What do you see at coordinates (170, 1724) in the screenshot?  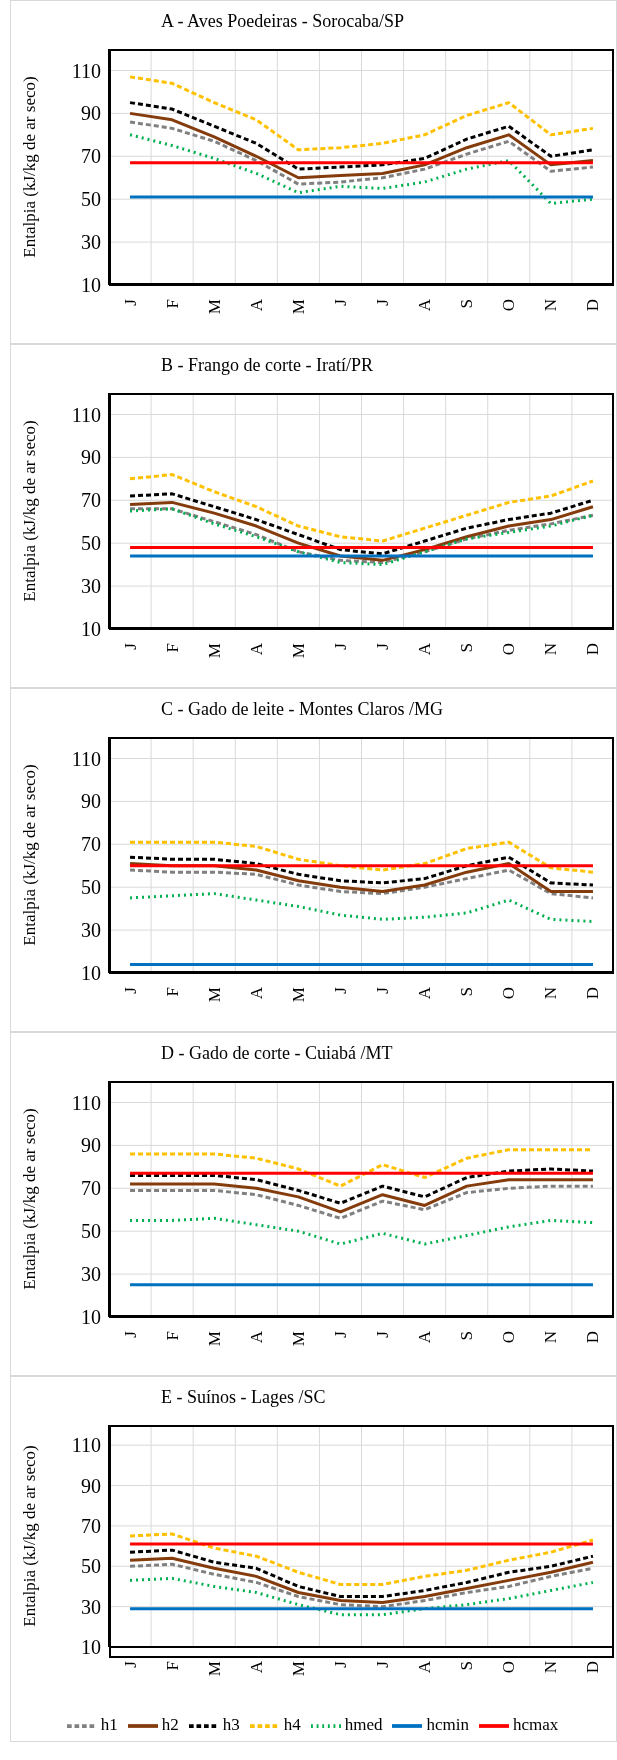 I see `legend-label: h2` at bounding box center [170, 1724].